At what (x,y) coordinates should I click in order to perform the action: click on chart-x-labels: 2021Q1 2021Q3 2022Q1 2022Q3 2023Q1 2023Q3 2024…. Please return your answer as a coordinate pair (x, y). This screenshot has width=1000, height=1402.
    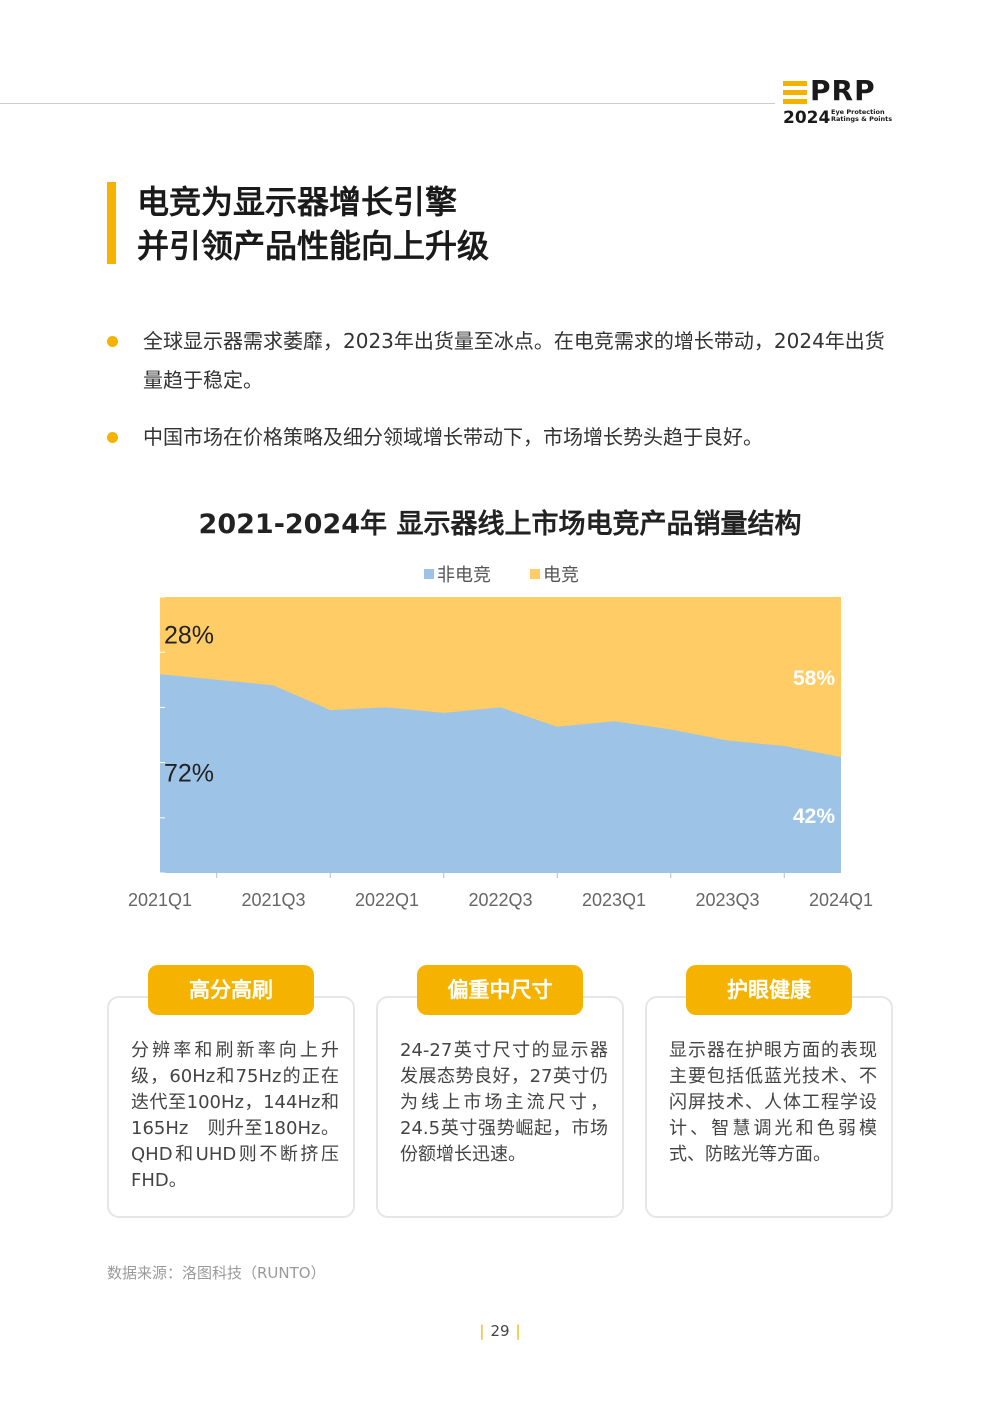
    Looking at the image, I should click on (500, 900).